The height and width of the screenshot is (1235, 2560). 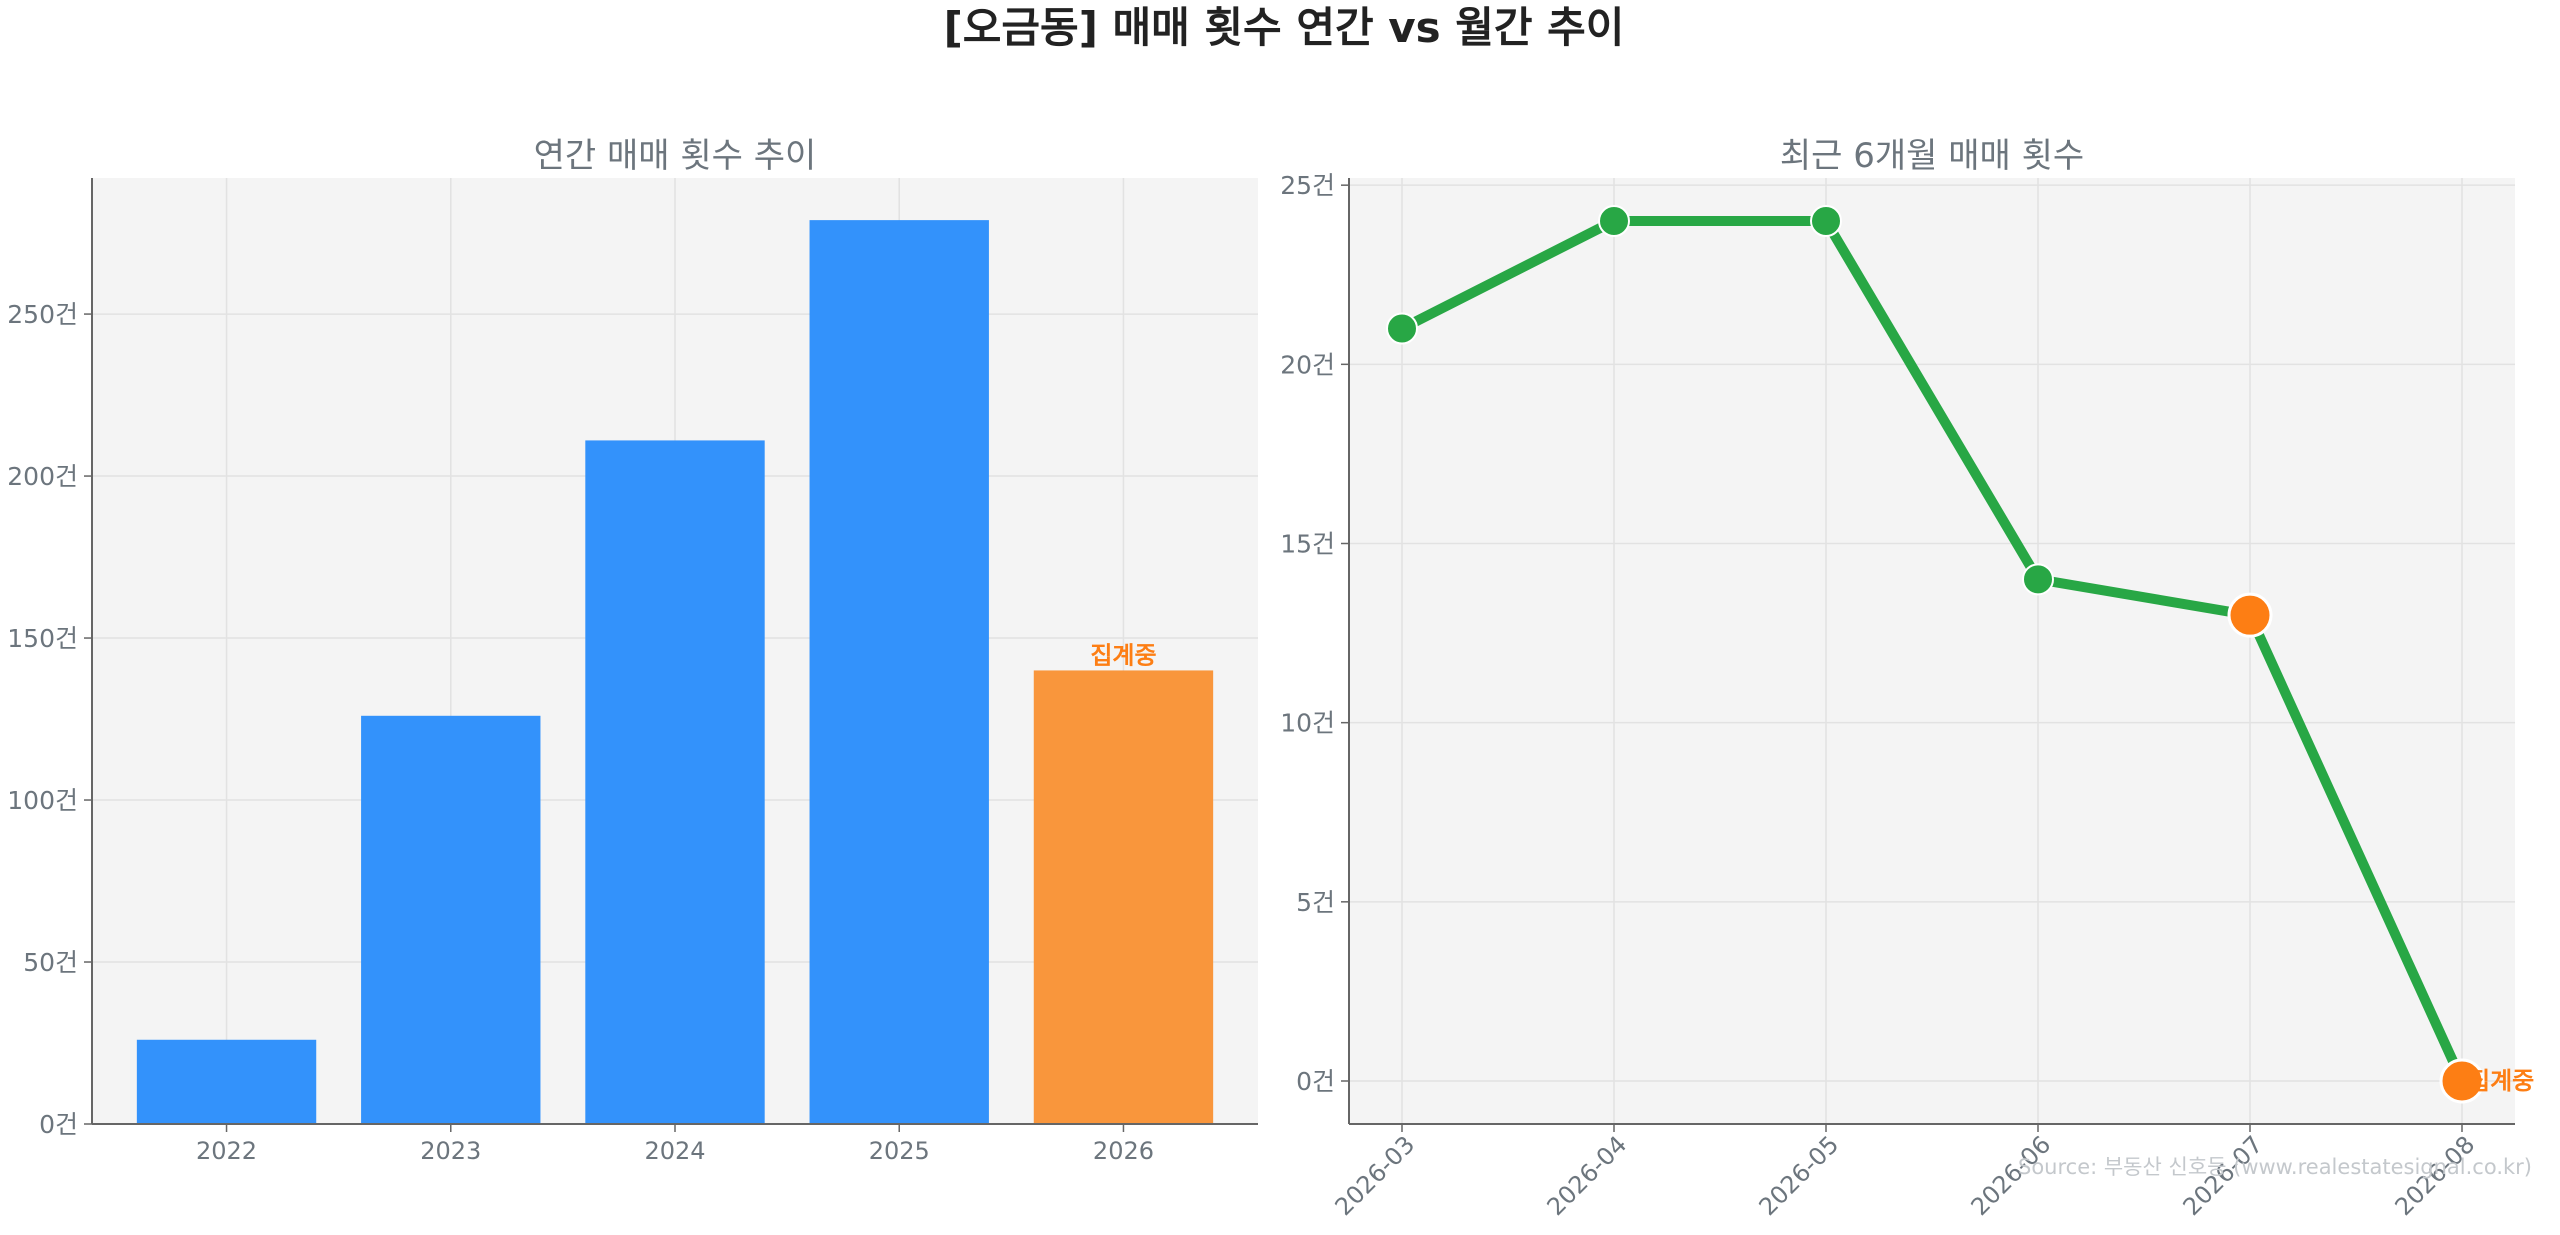 I want to click on bar-2025, so click(x=899, y=672).